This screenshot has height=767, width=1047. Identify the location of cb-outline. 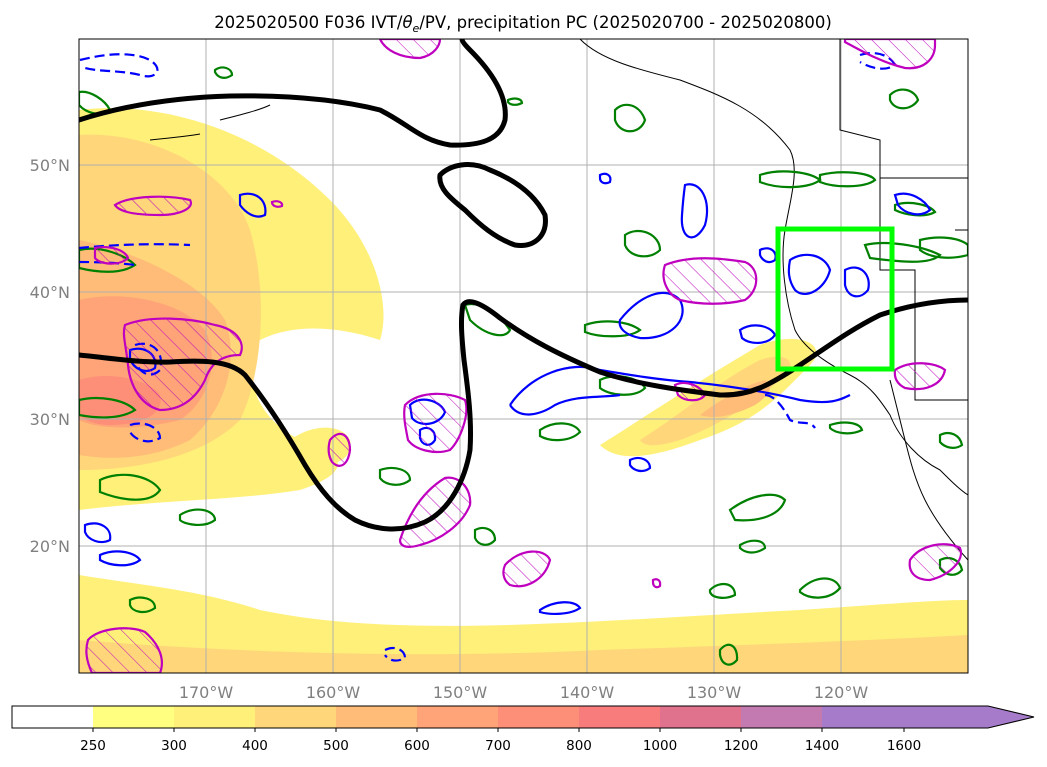
(523, 717).